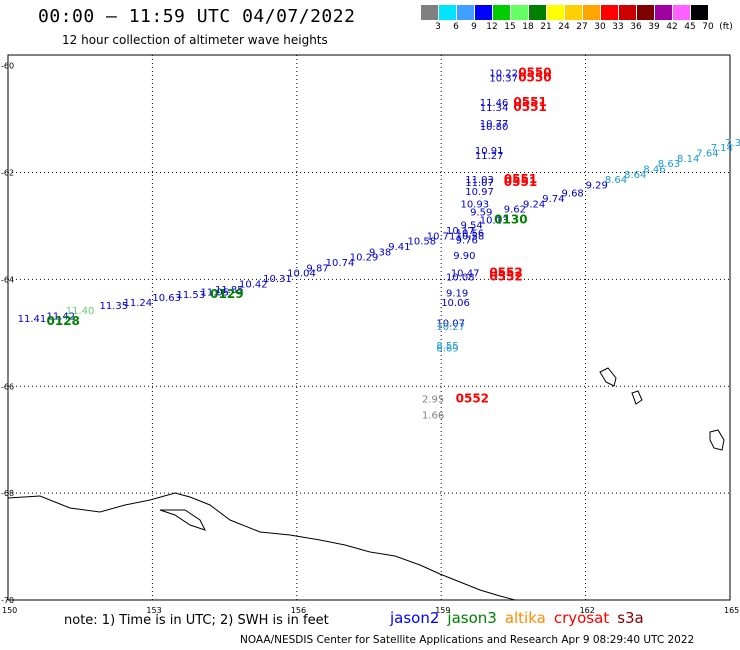  What do you see at coordinates (669, 164) in the screenshot?
I see `wave-height-label: 8.63` at bounding box center [669, 164].